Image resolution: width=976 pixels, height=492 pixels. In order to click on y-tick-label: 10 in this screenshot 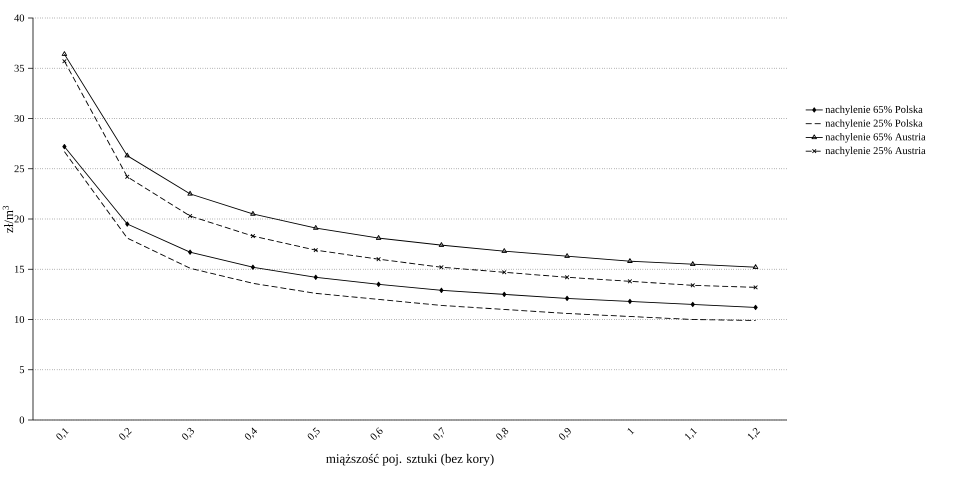, I will do `click(19, 320)`.